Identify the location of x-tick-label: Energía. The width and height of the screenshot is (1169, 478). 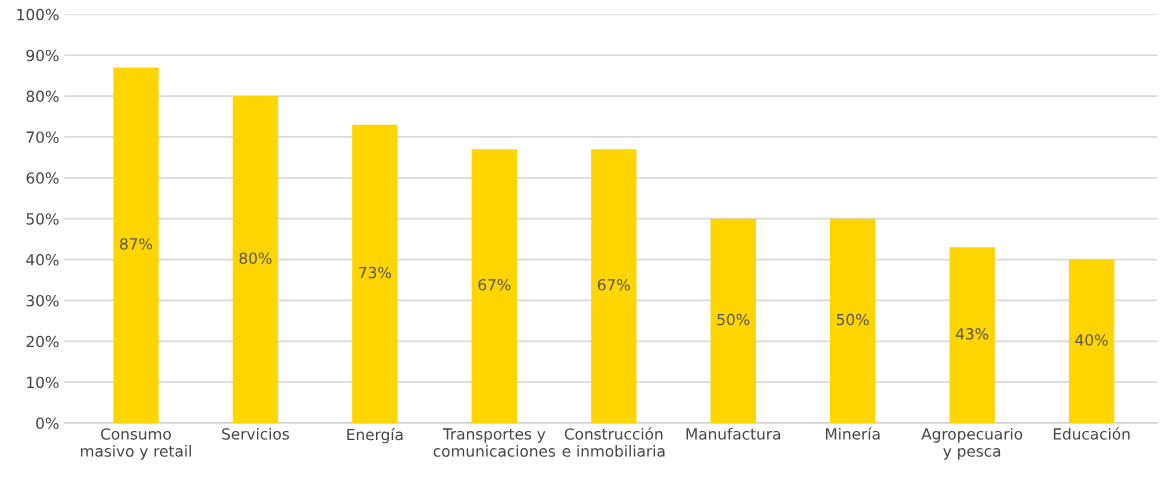
(375, 435).